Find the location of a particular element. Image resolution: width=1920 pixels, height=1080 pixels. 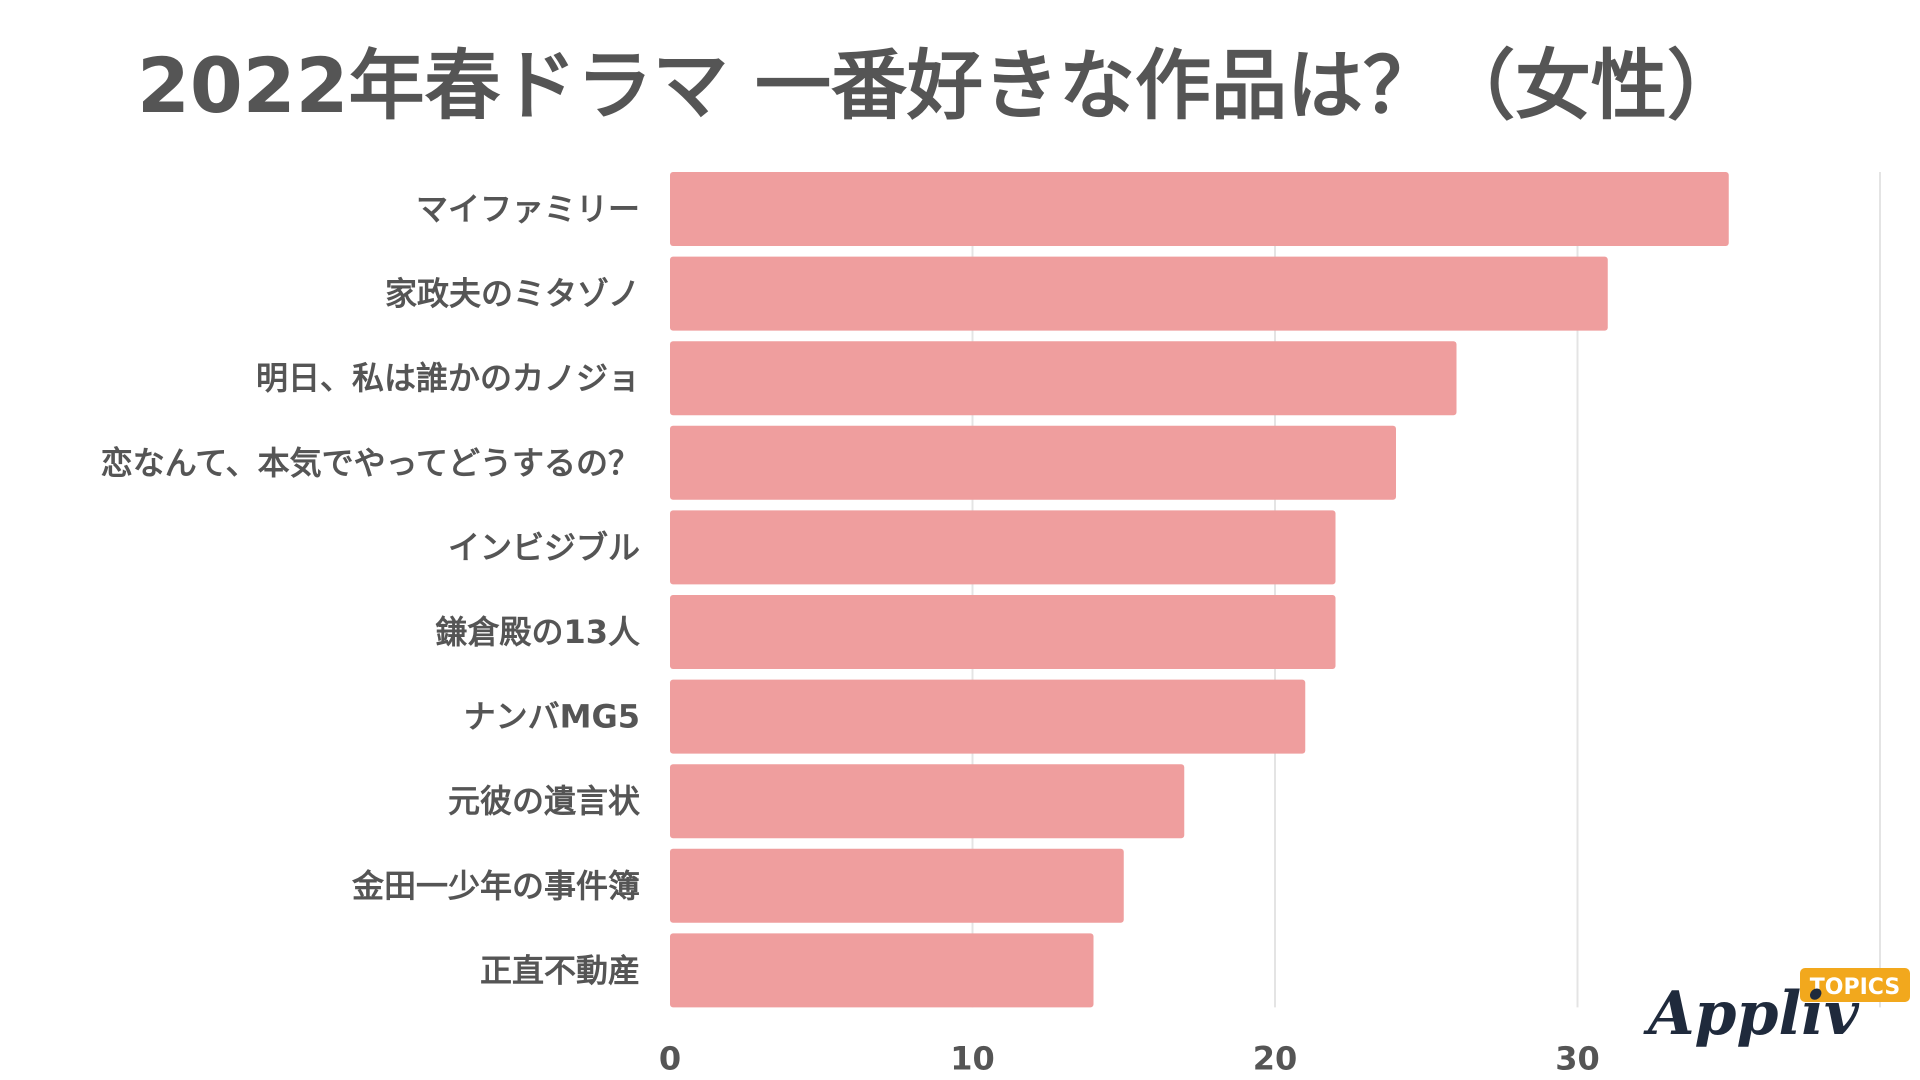

category-label: 金田一少年の事件簿 is located at coordinates (495, 886).